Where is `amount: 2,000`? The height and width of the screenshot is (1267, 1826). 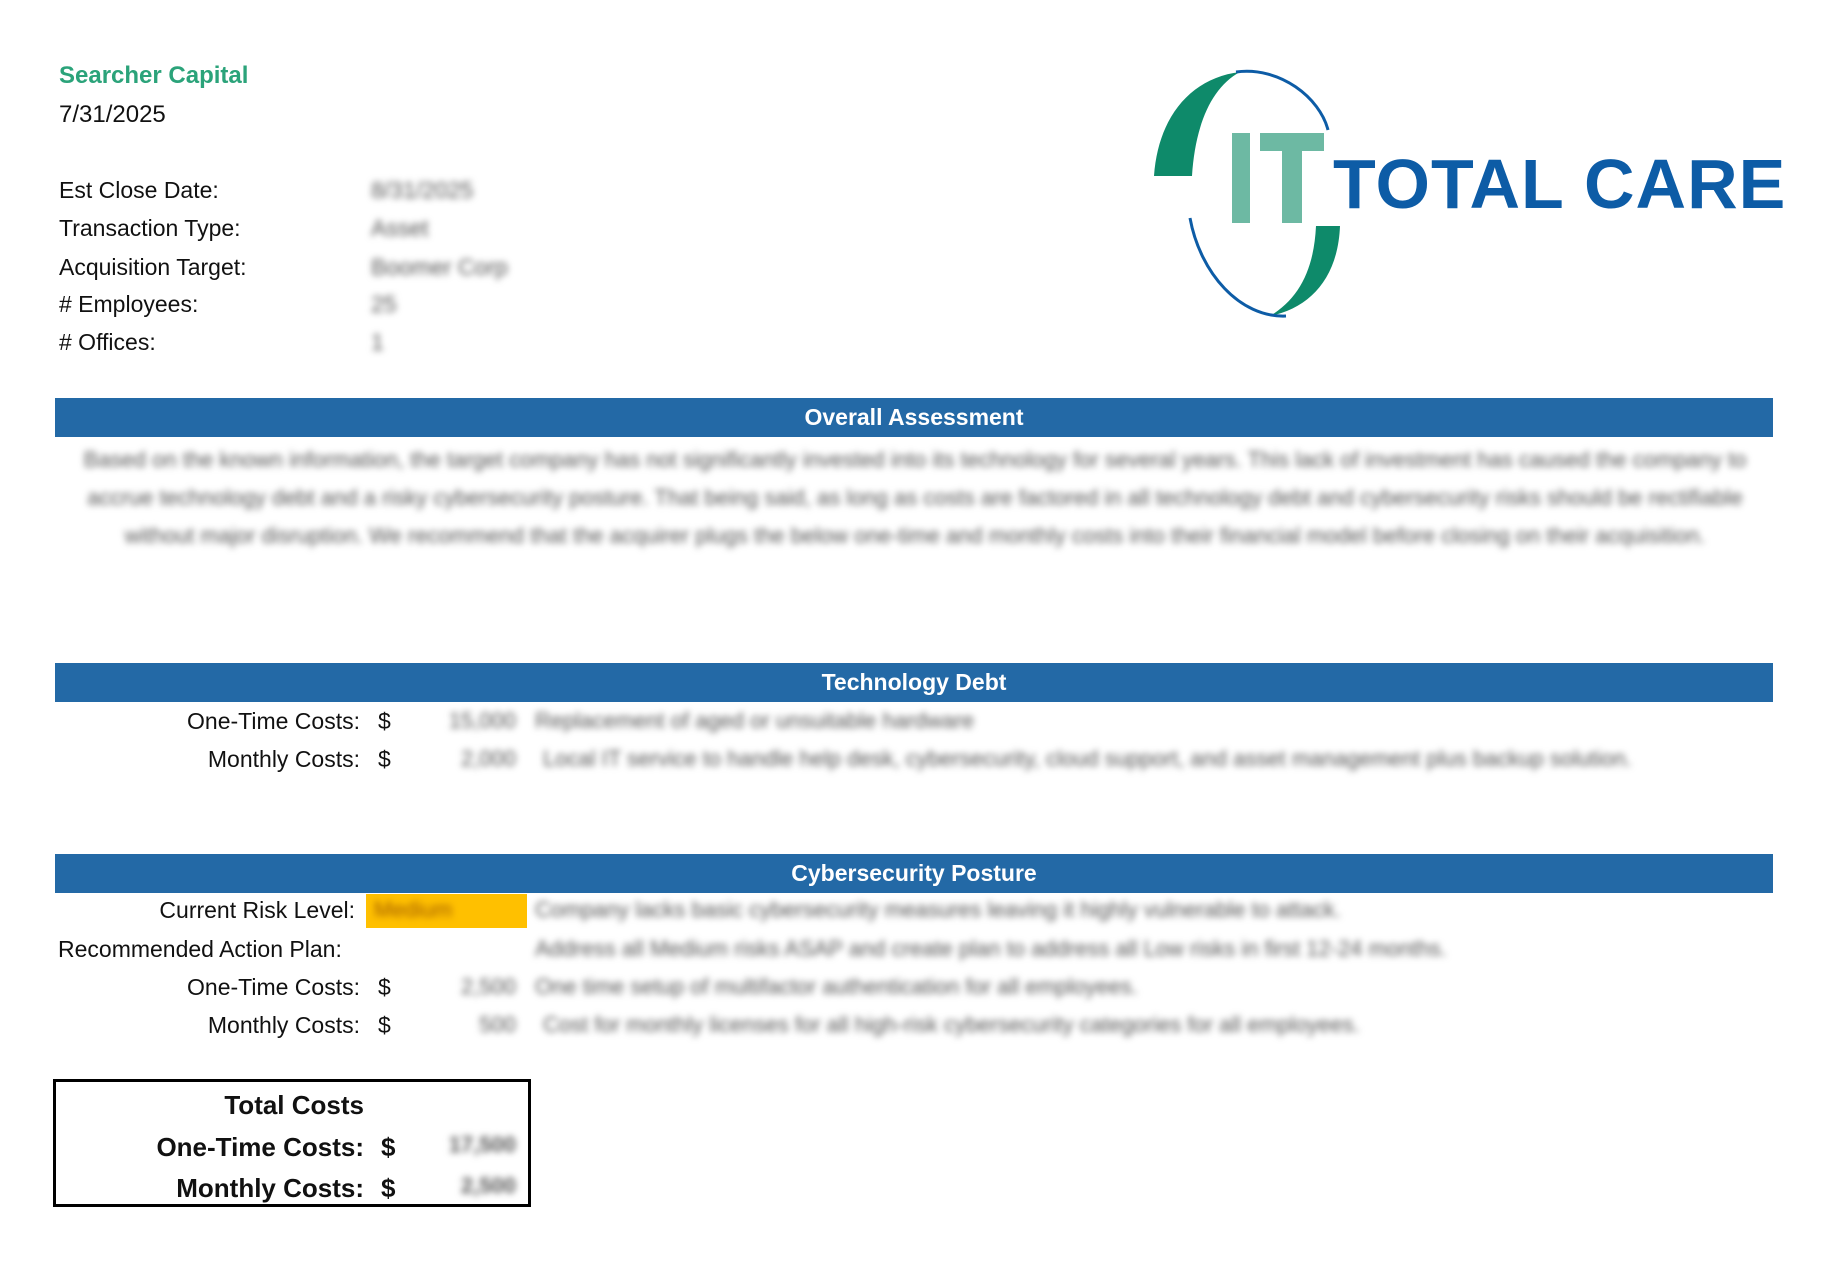 amount: 2,000 is located at coordinates (488, 758).